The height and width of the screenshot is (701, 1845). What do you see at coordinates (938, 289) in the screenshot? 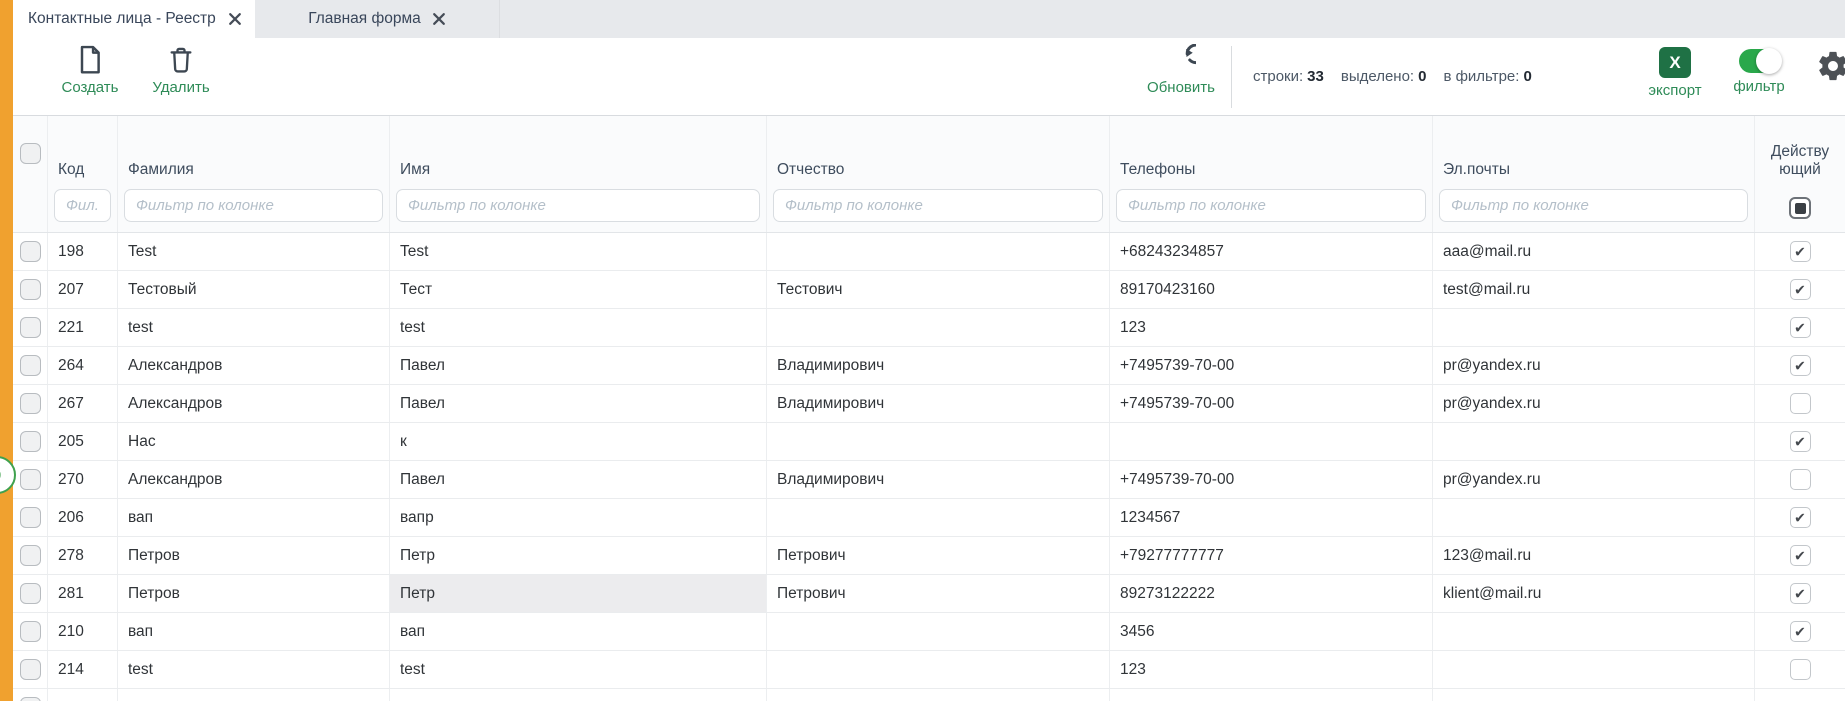
I see `cell-middle-name: Тестович` at bounding box center [938, 289].